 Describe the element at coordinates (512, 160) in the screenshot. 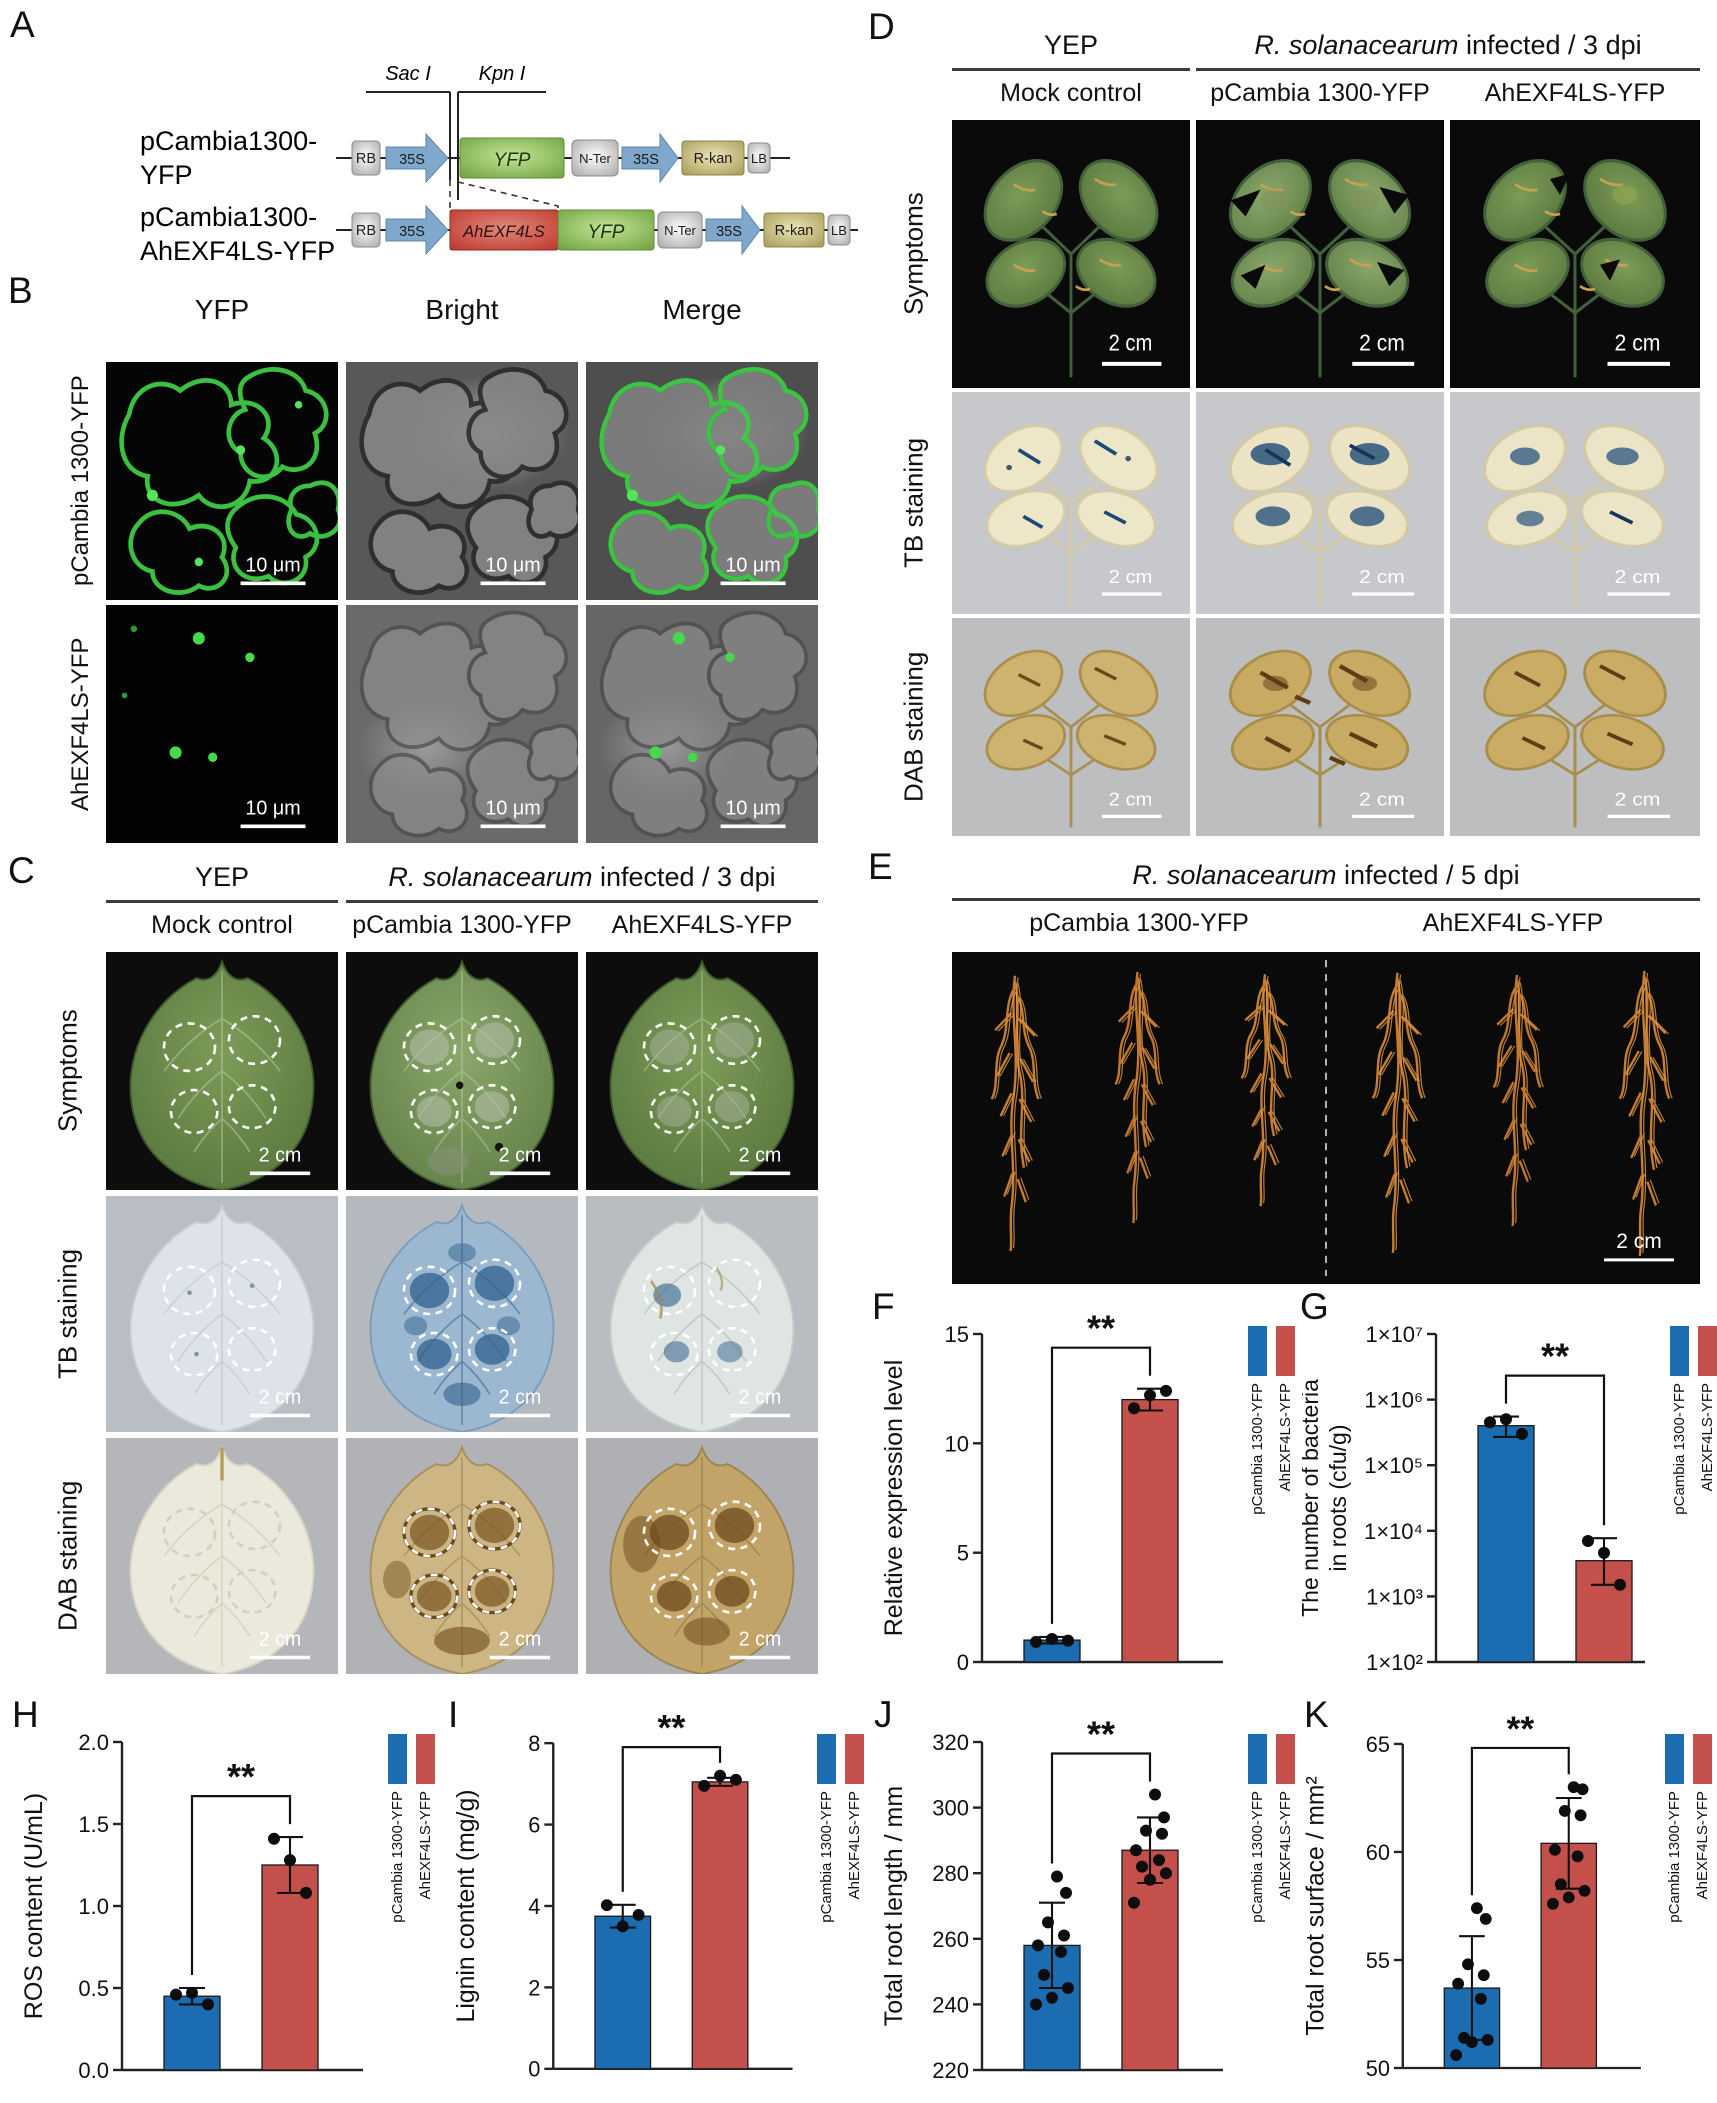

I see `svg-text: YFP` at that location.